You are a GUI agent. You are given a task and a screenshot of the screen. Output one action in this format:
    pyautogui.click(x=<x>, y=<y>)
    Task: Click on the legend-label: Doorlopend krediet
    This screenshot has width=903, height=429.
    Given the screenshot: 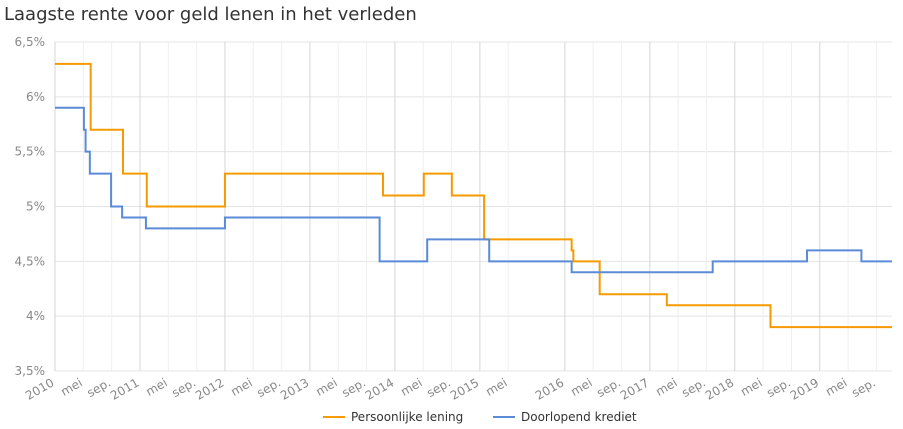 What is the action you would take?
    pyautogui.click(x=579, y=417)
    